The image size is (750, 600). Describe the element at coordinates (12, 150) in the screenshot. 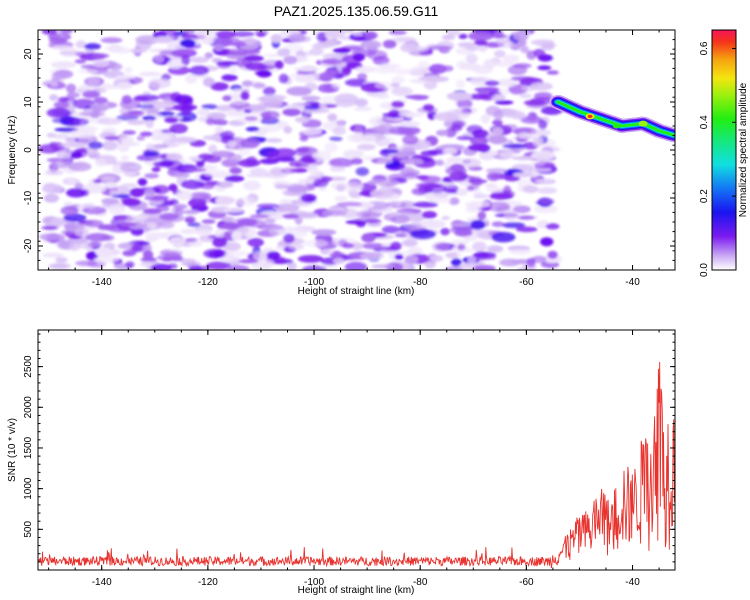

I see `heatmap-ylabel: Frequency (Hz)` at that location.